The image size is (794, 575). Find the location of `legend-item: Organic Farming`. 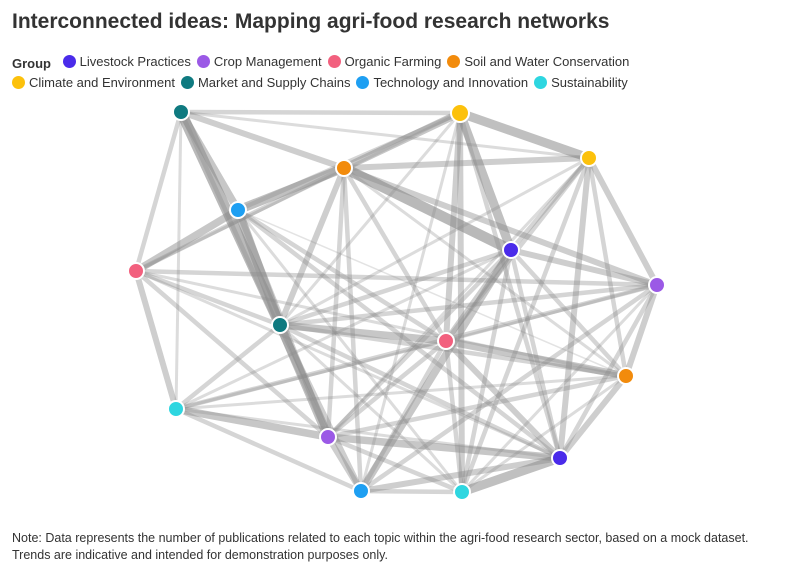

legend-item: Organic Farming is located at coordinates (384, 61).